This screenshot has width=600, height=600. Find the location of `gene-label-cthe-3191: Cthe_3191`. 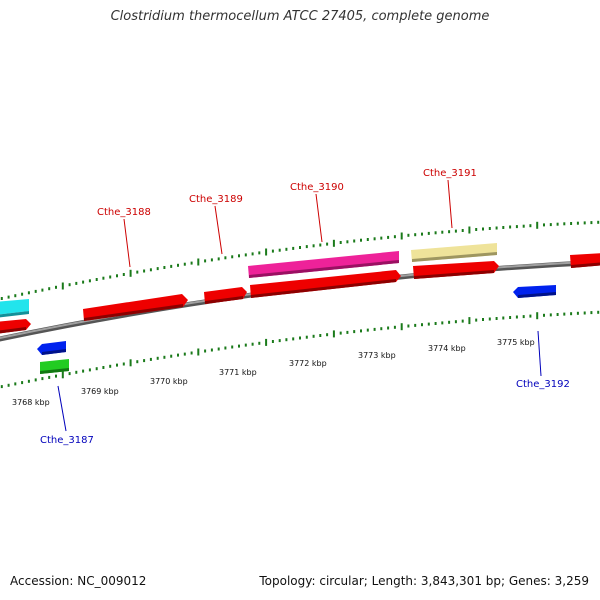

gene-label-cthe-3191: Cthe_3191 is located at coordinates (450, 173).